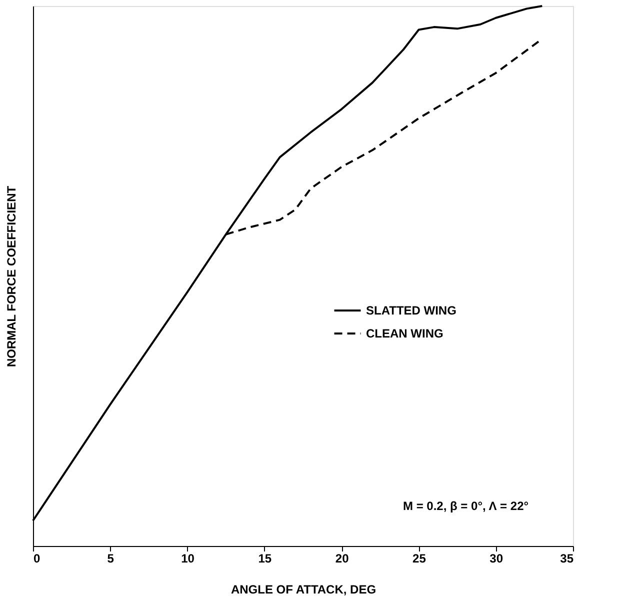 This screenshot has width=631, height=611. What do you see at coordinates (342, 559) in the screenshot?
I see `x-tick-label: 20` at bounding box center [342, 559].